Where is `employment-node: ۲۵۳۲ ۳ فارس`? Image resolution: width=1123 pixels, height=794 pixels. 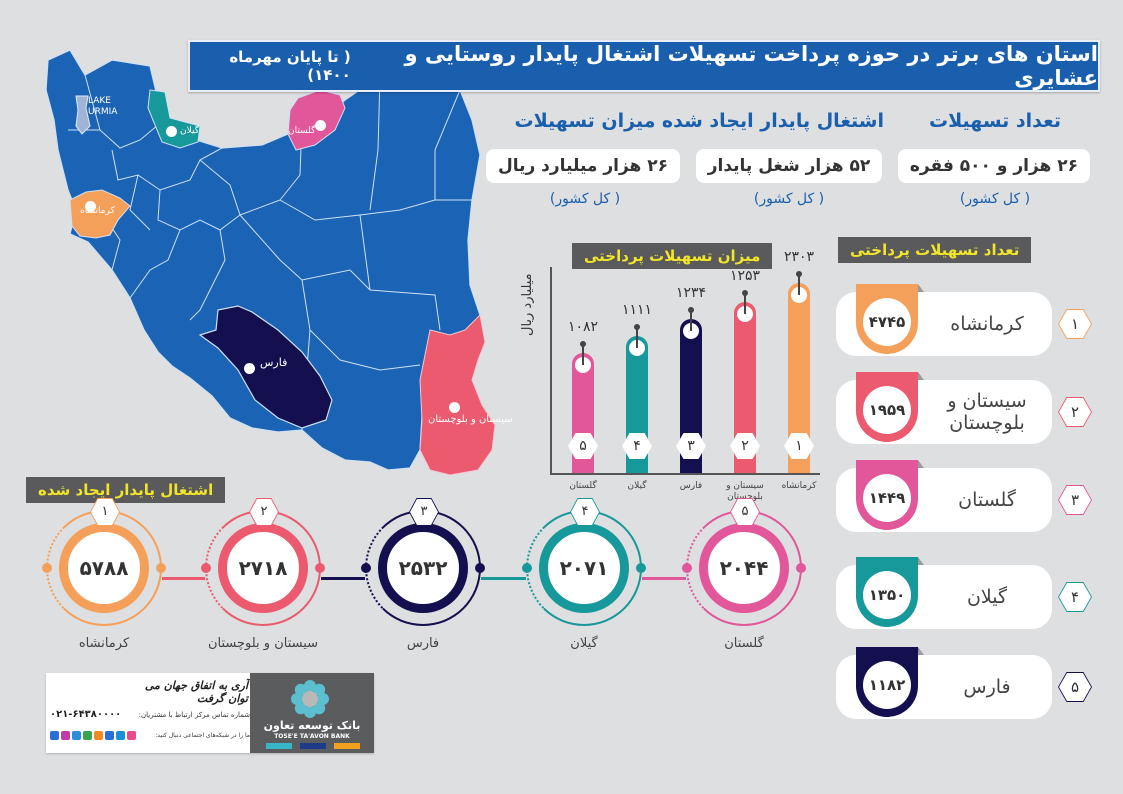 employment-node: ۲۵۳۲ ۳ فارس is located at coordinates (423, 574).